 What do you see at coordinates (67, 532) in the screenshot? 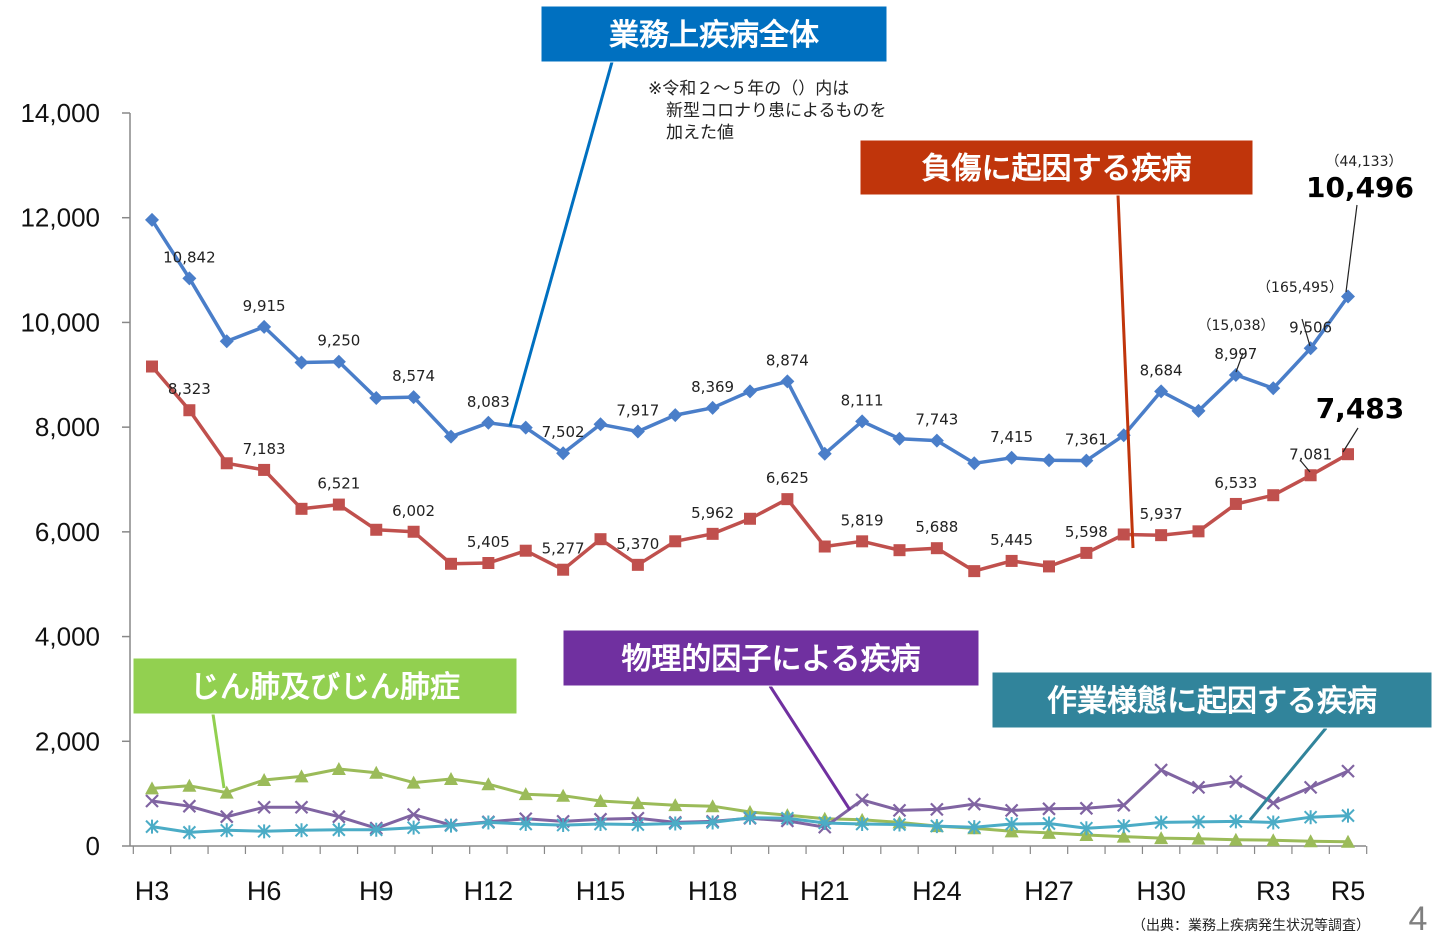
I see `y-tick-label: 6,000` at bounding box center [67, 532].